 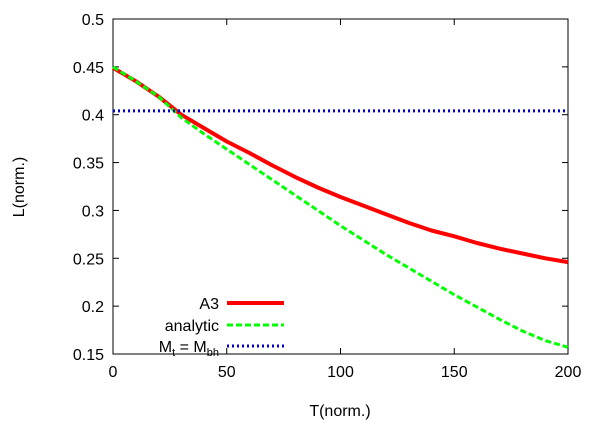 What do you see at coordinates (340, 372) in the screenshot?
I see `x-tick-label: 100` at bounding box center [340, 372].